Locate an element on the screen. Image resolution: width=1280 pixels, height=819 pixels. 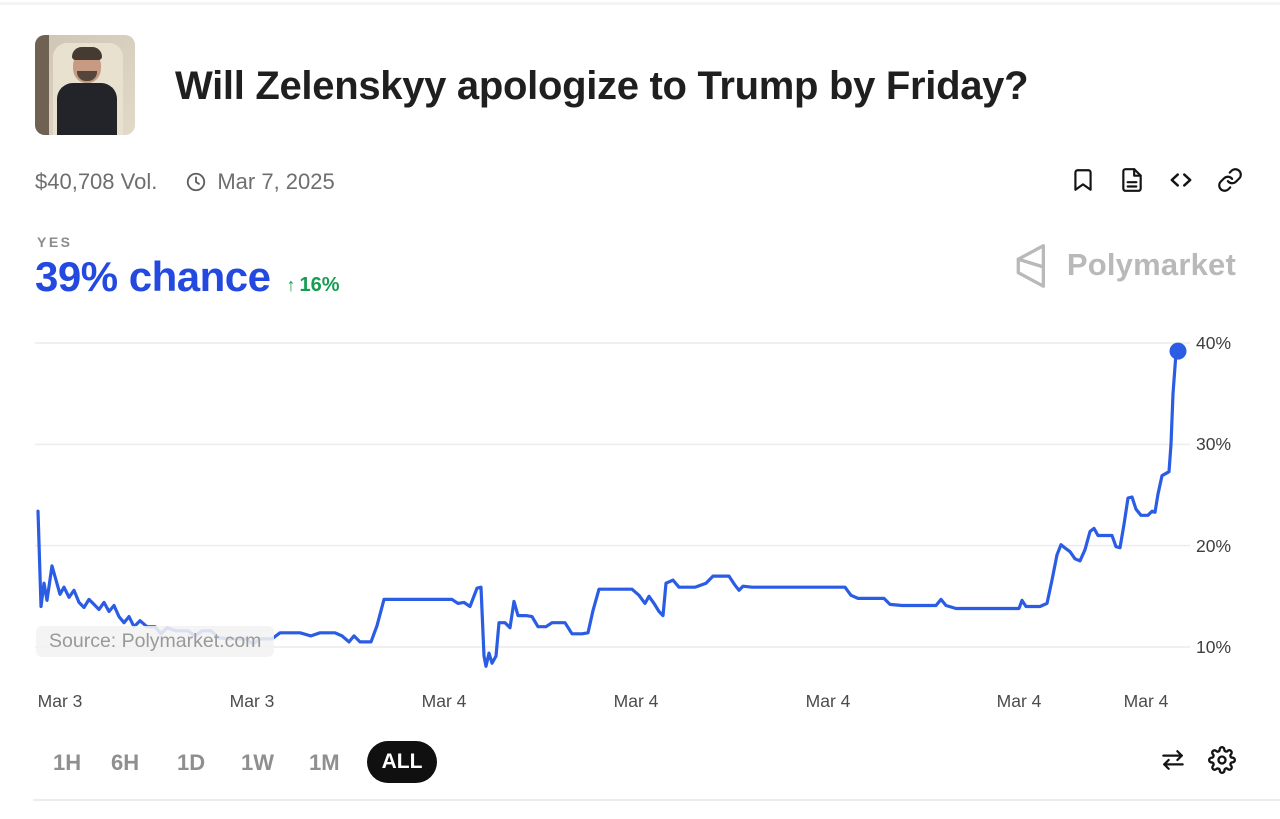
chance-change: ↑ 16% is located at coordinates (312, 285).